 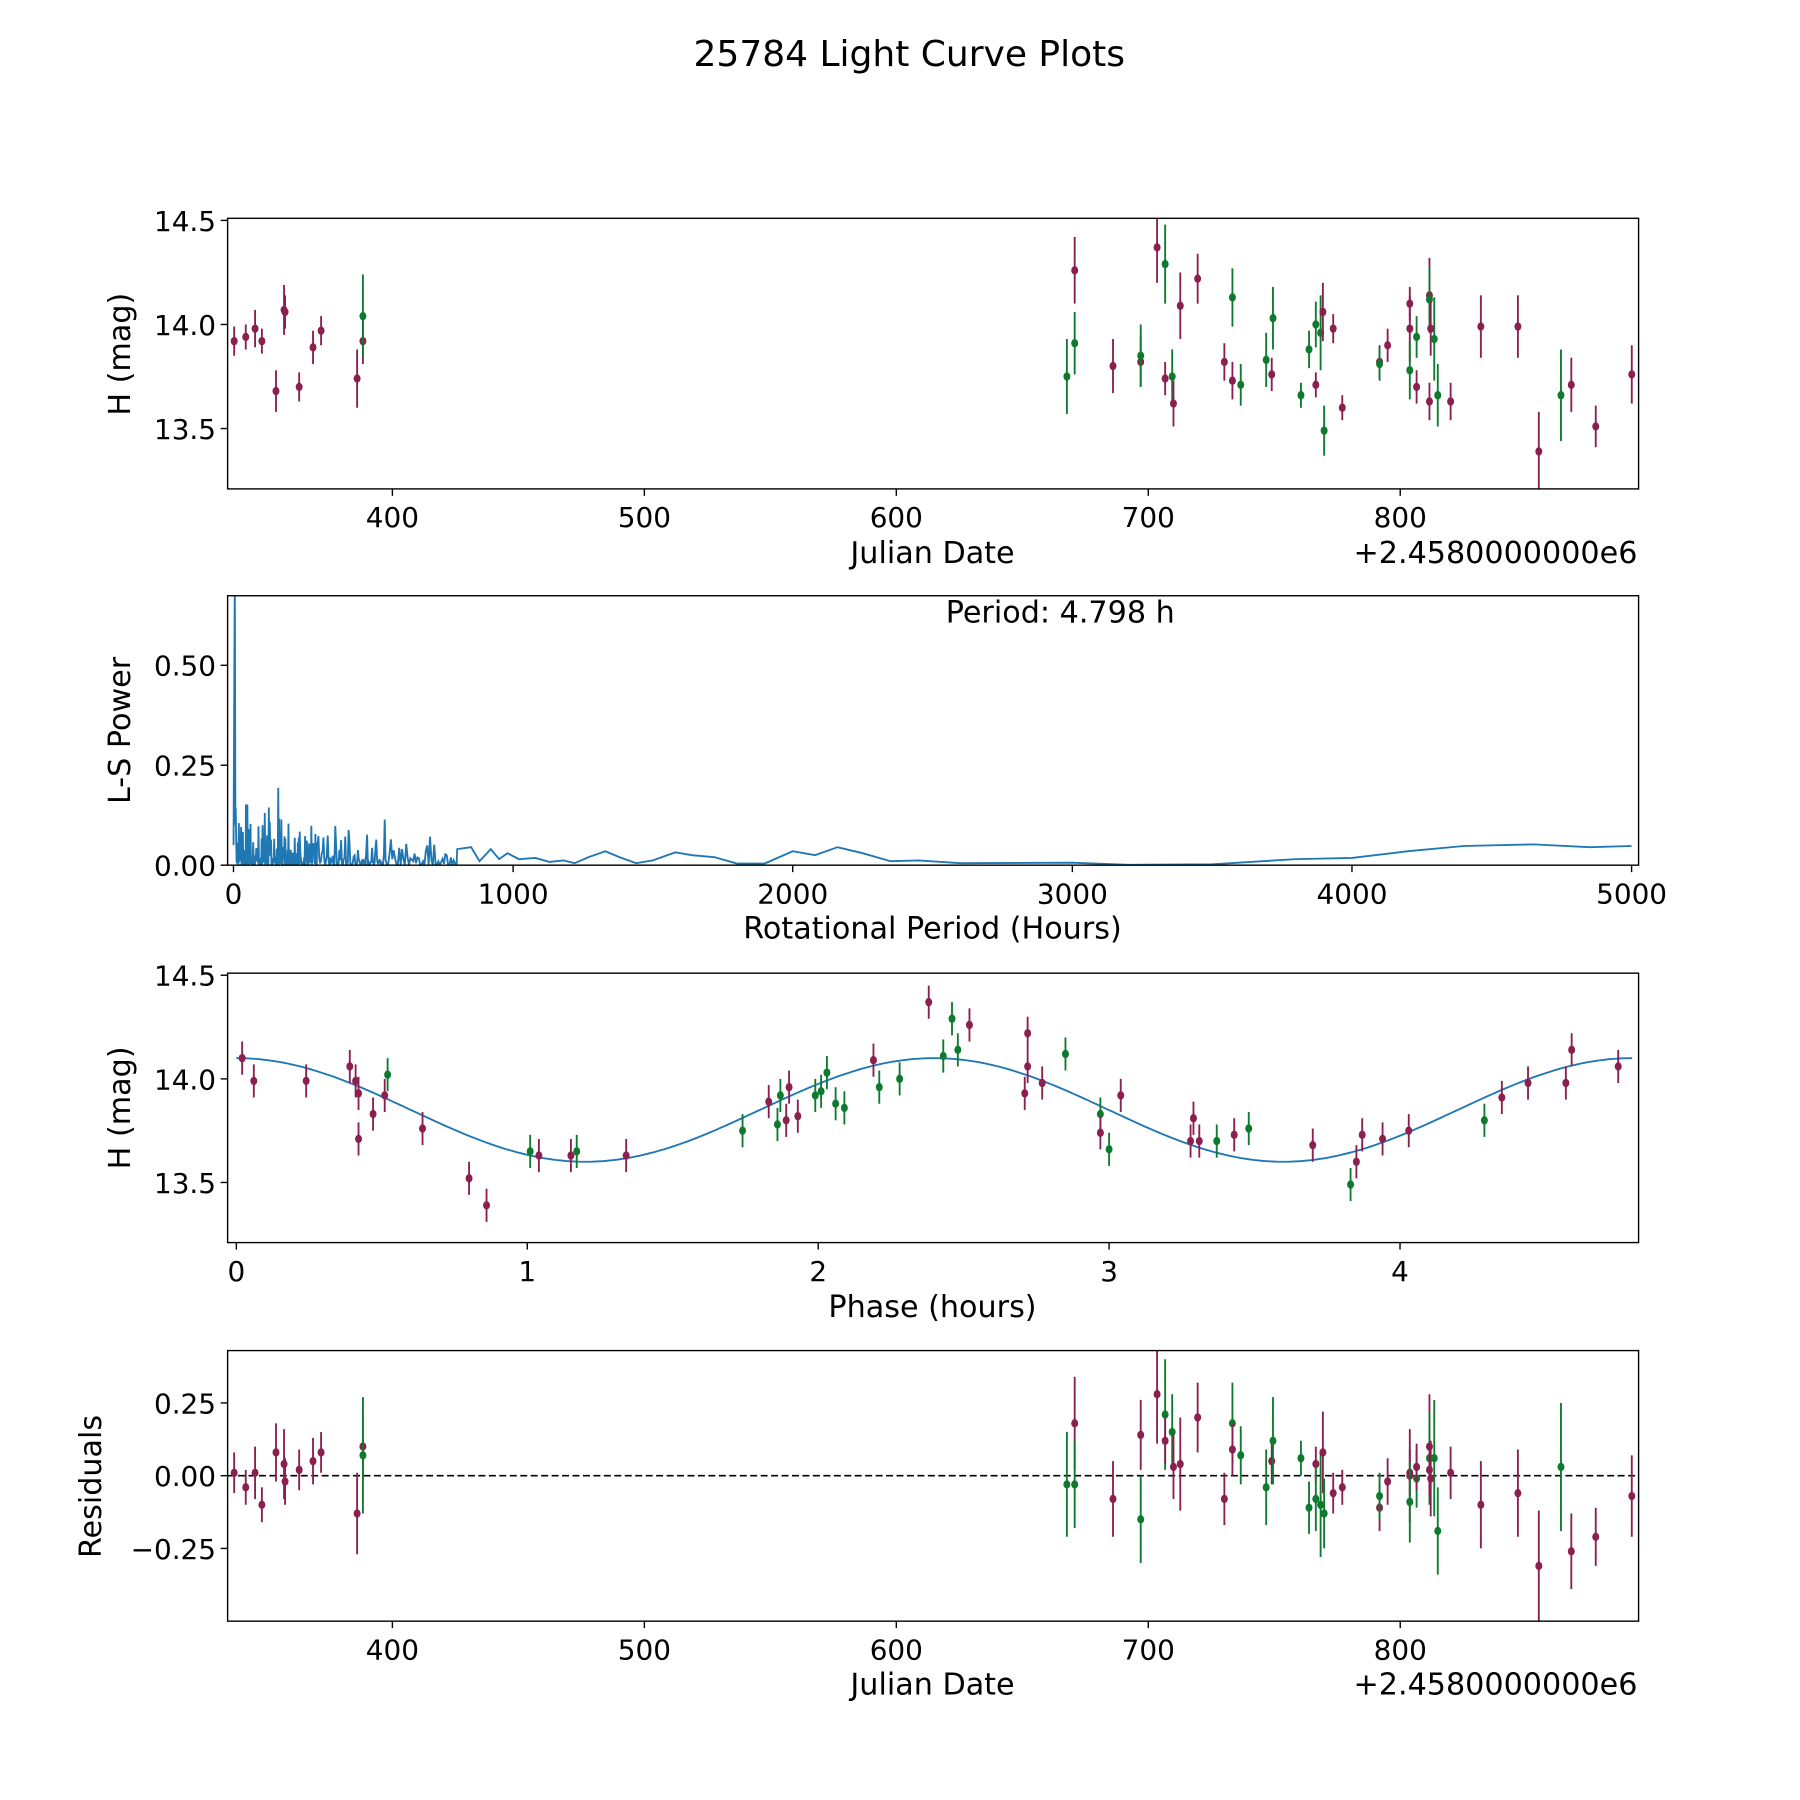 I want to click on y-tick-label: −0.25, so click(x=173, y=1549).